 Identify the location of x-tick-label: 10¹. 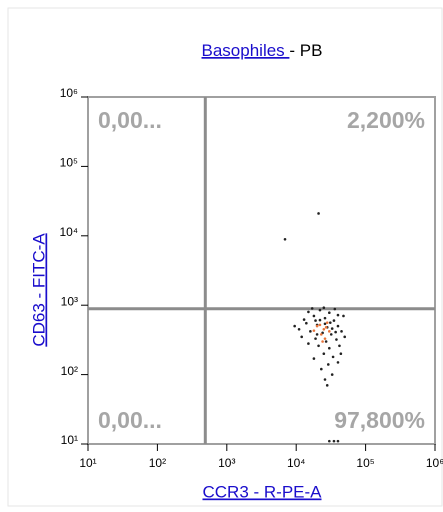
(87, 463).